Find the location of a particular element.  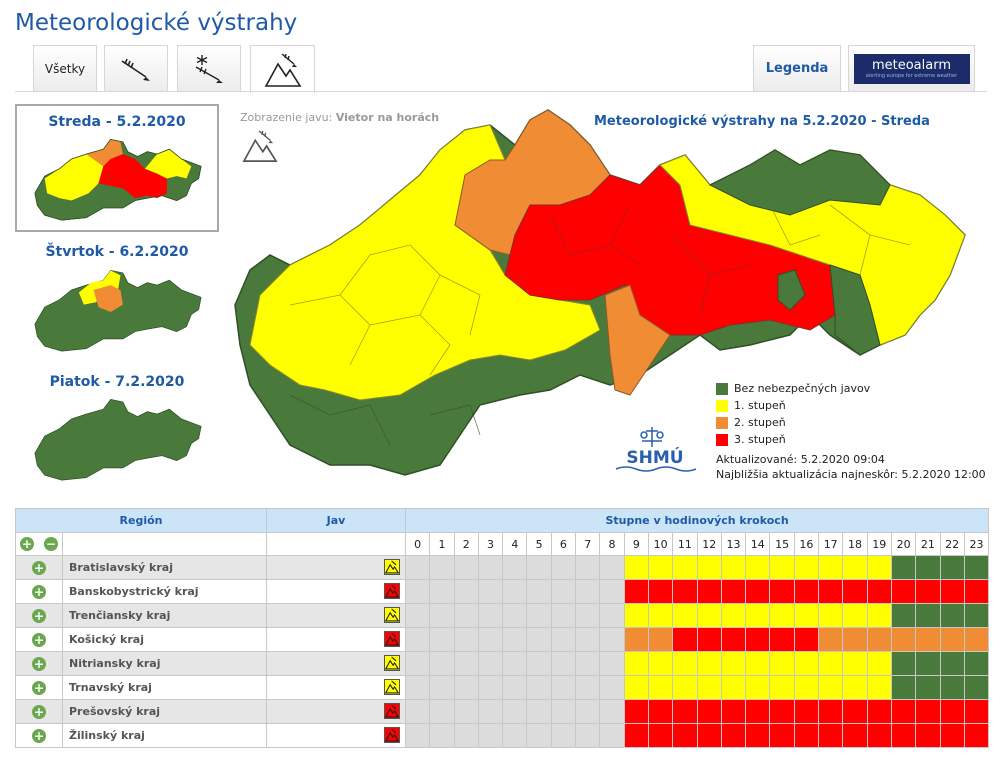

legend-row: Bez nebezpečných javov is located at coordinates (793, 388).